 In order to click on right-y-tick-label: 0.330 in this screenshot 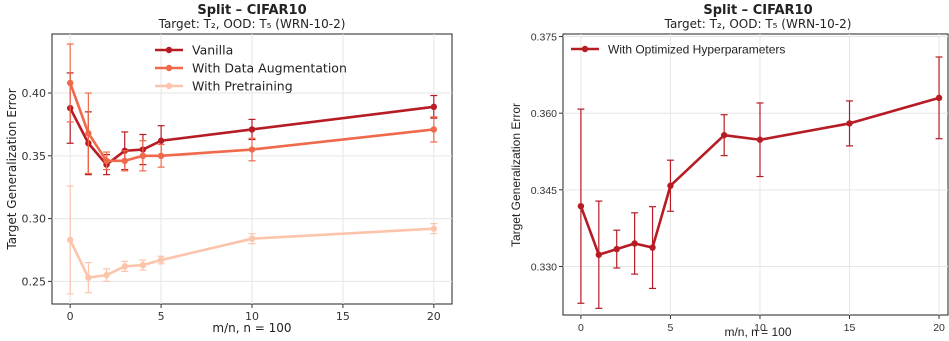, I will do `click(544, 267)`.